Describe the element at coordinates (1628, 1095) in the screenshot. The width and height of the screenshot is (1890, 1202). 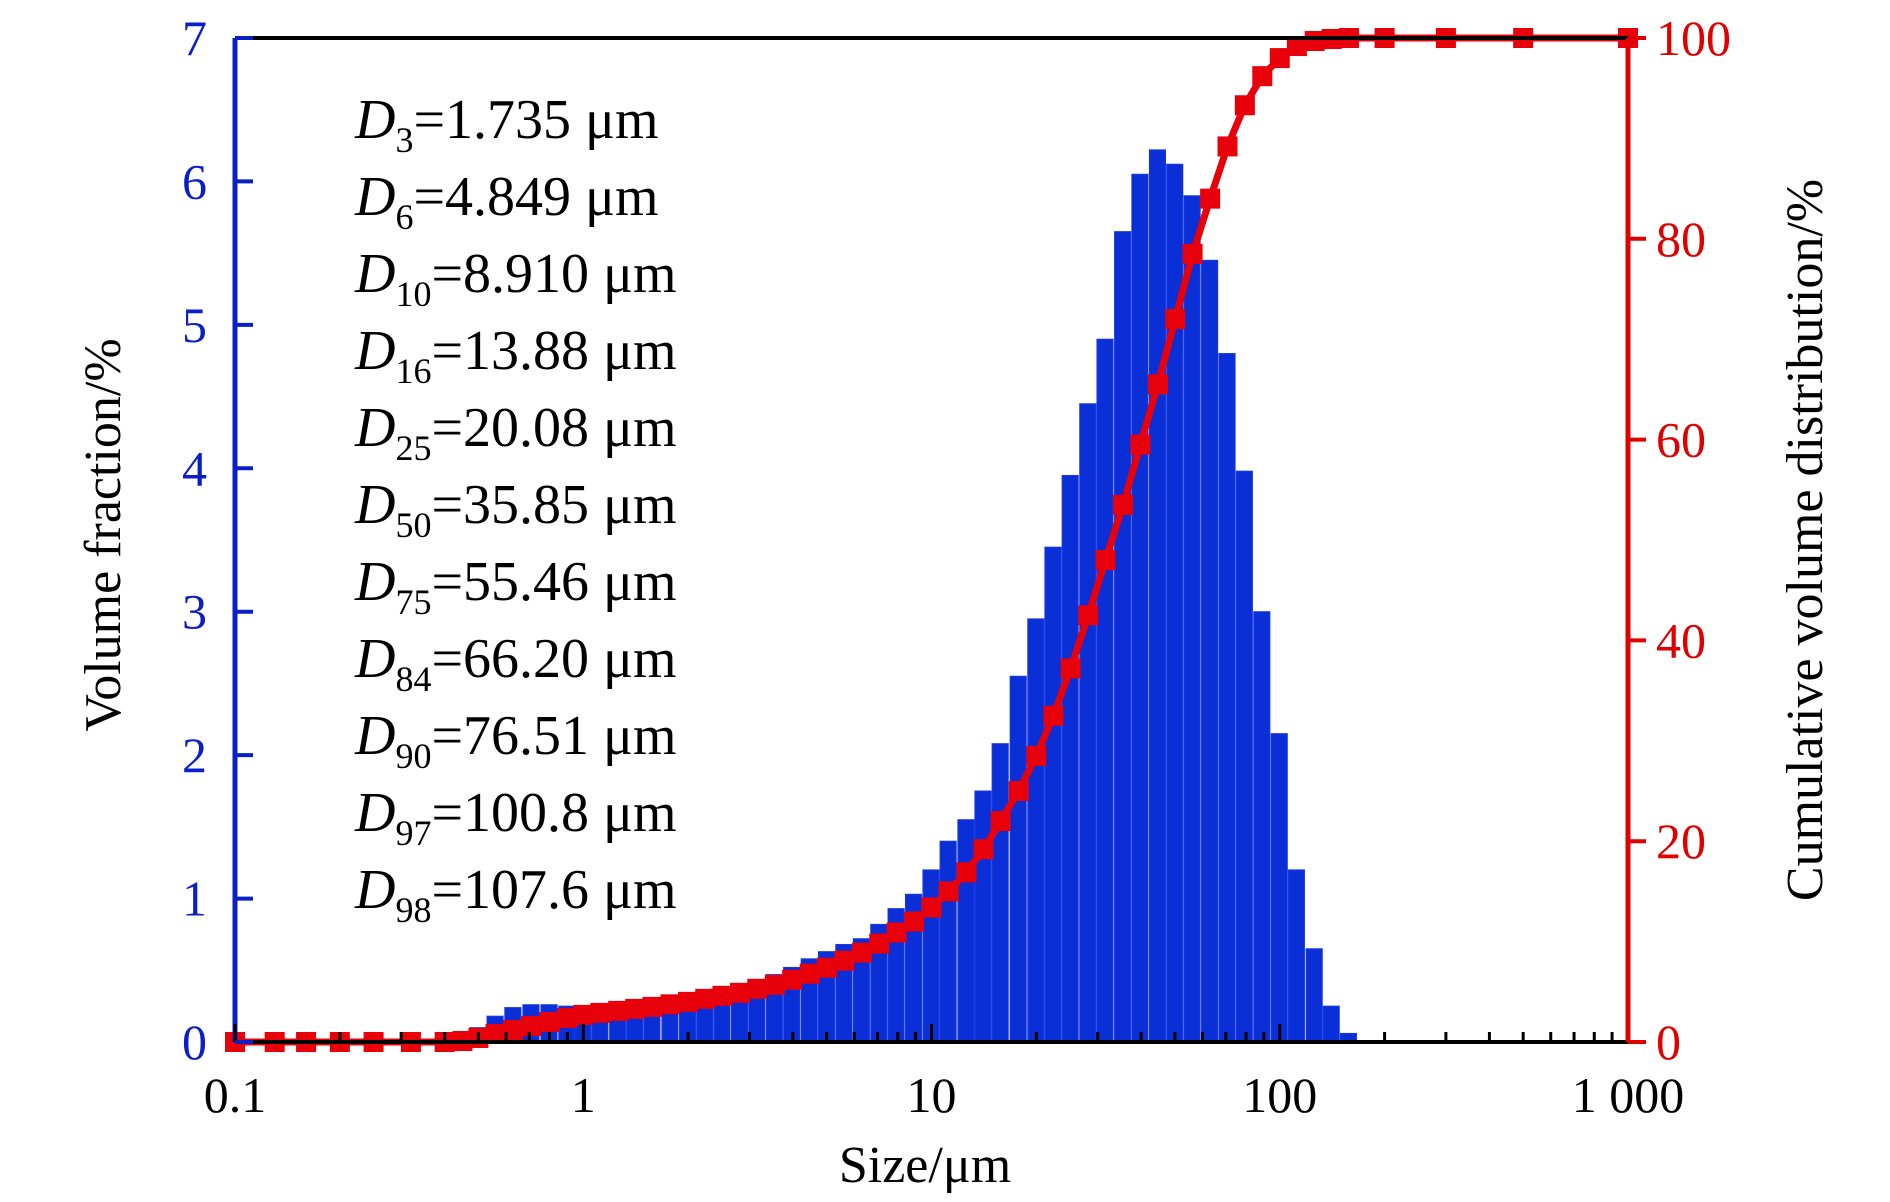
I see `x-tick-label: 1 000` at that location.